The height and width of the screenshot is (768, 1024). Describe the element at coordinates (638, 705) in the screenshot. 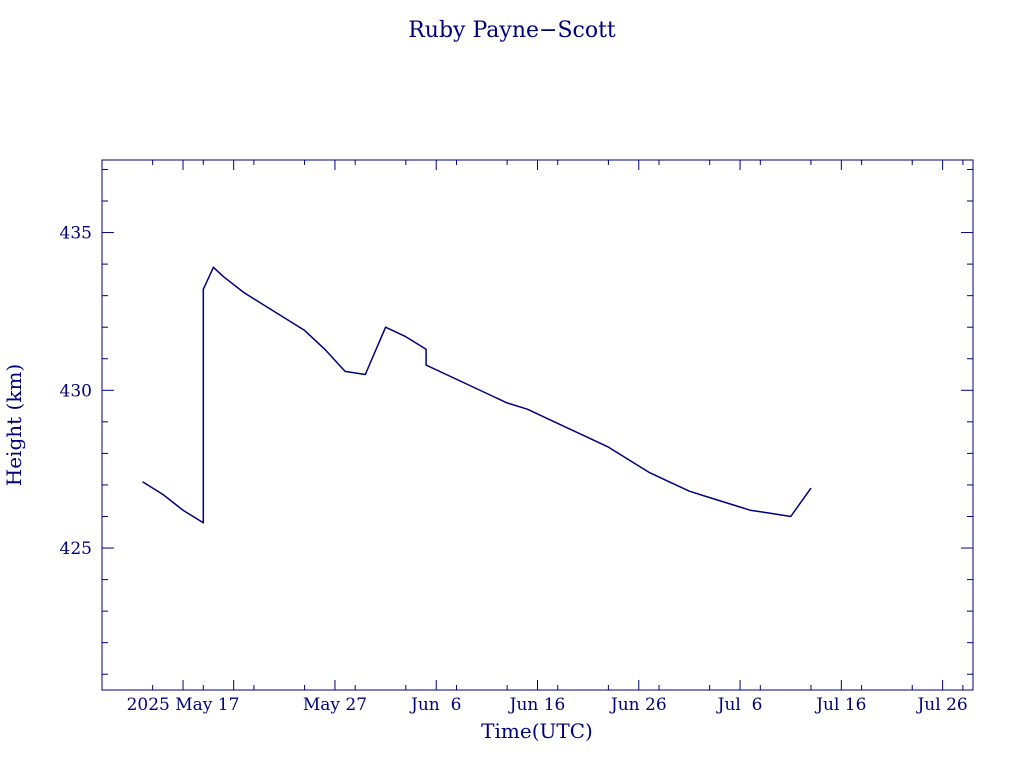

I see `x-tick-label: Jun 26` at that location.